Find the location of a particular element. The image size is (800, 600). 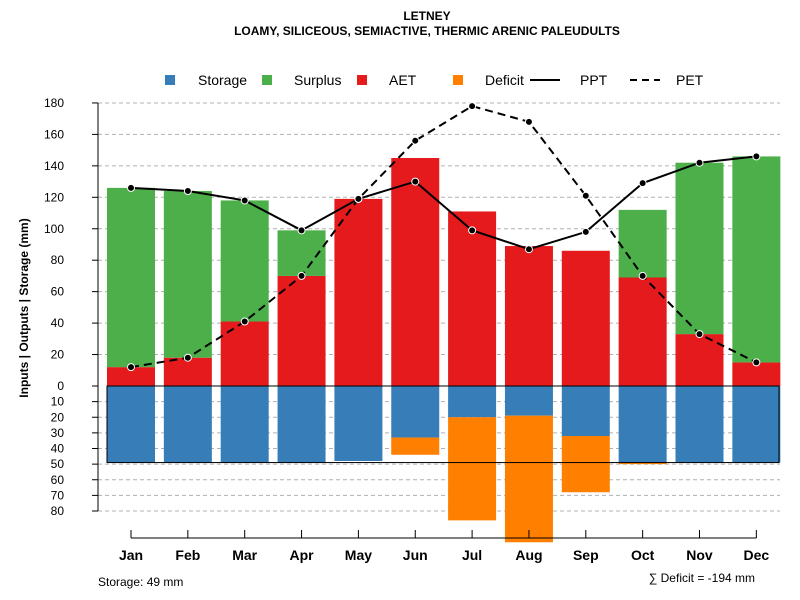

y-tick-label: 0 is located at coordinates (60, 386).